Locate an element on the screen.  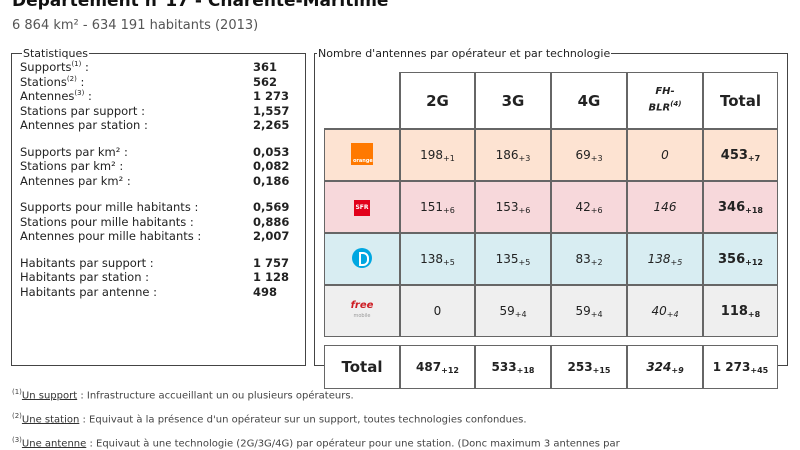
stat-label-cell: Habitants par station : is located at coordinates (136, 277).